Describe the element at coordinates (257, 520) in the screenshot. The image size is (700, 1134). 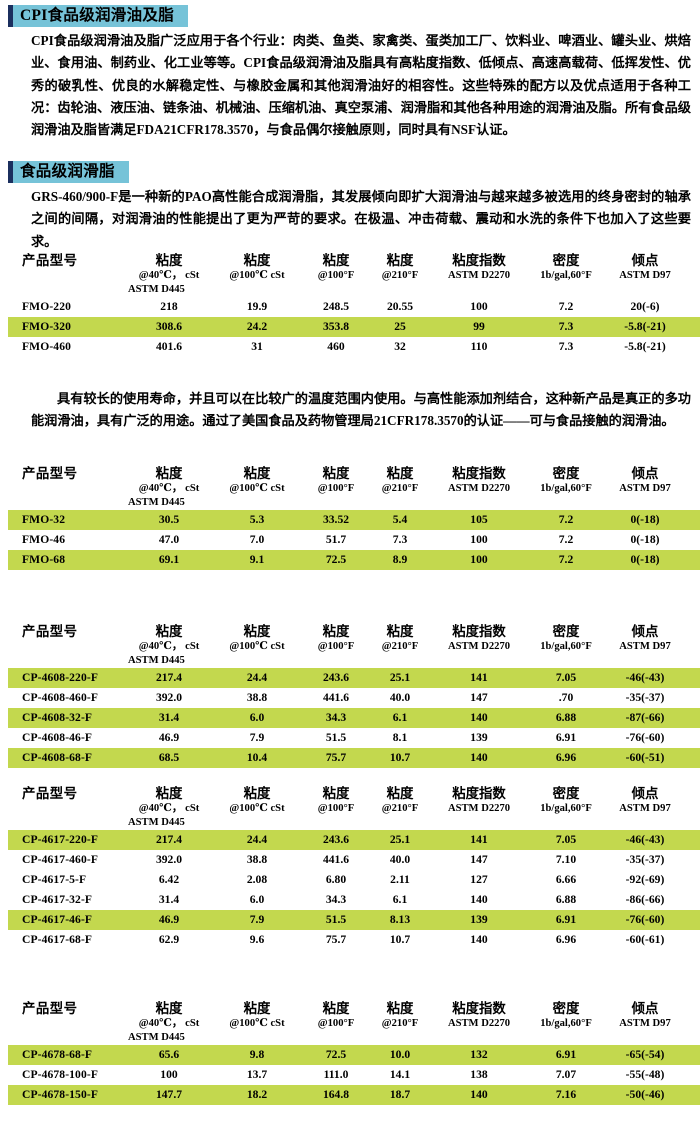
I see `cell-value: 5.3` at that location.